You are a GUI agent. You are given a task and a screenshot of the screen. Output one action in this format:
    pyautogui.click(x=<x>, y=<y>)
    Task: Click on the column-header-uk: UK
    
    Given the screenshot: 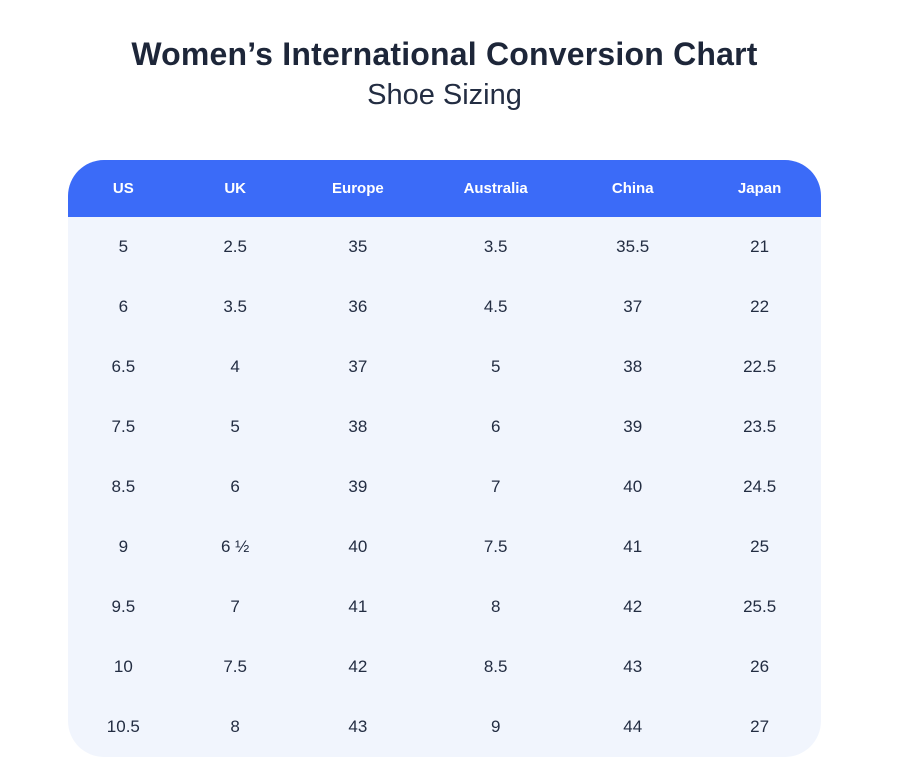 What is the action you would take?
    pyautogui.click(x=235, y=188)
    